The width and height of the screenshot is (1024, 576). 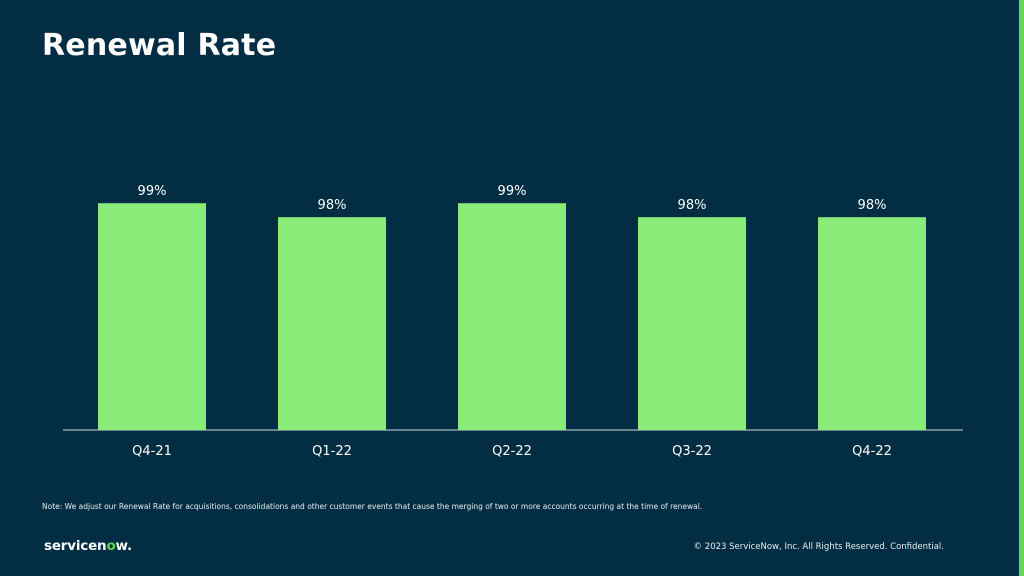 What do you see at coordinates (332, 205) in the screenshot?
I see `data-label-q1-22: 98%` at bounding box center [332, 205].